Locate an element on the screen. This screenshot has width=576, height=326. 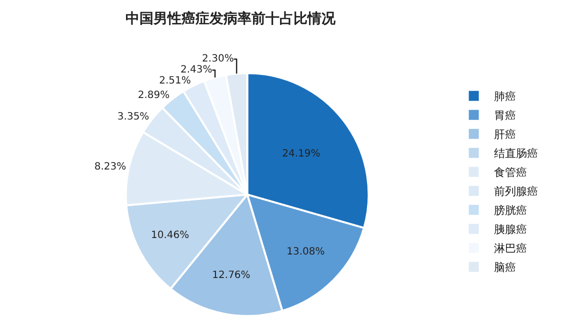
data-label: 12.76% is located at coordinates (231, 276).